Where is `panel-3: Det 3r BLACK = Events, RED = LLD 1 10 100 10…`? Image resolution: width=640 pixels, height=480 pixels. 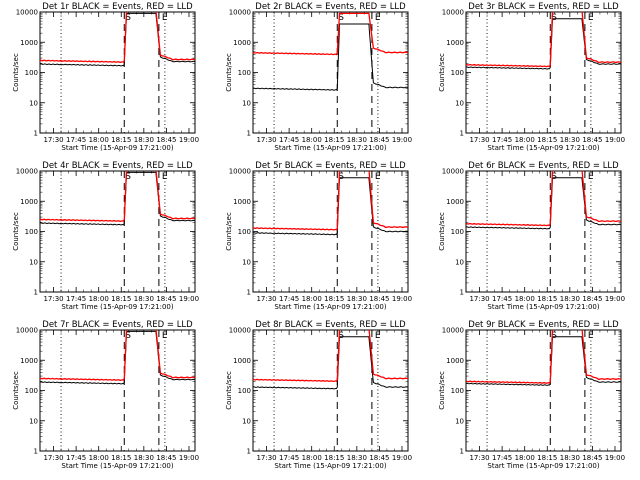 panel-3: Det 3r BLACK = Events, RED = LLD 1 10 100 10… is located at coordinates (531, 77).